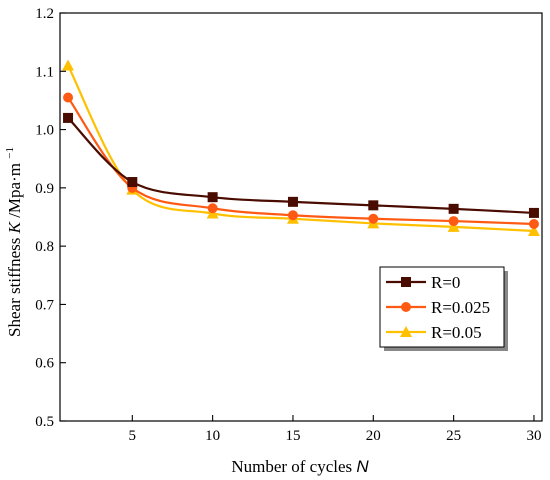 This screenshot has height=480, width=550. Describe the element at coordinates (14, 227) in the screenshot. I see `y-axis-variable: K` at that location.